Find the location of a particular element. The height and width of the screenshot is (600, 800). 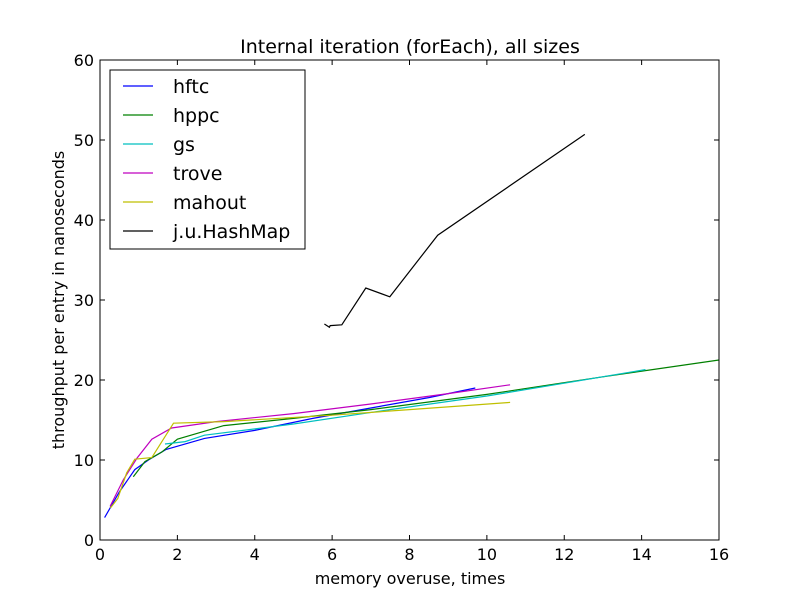

chart-title: Internal iteration (forEach), all sizes is located at coordinates (410, 47).